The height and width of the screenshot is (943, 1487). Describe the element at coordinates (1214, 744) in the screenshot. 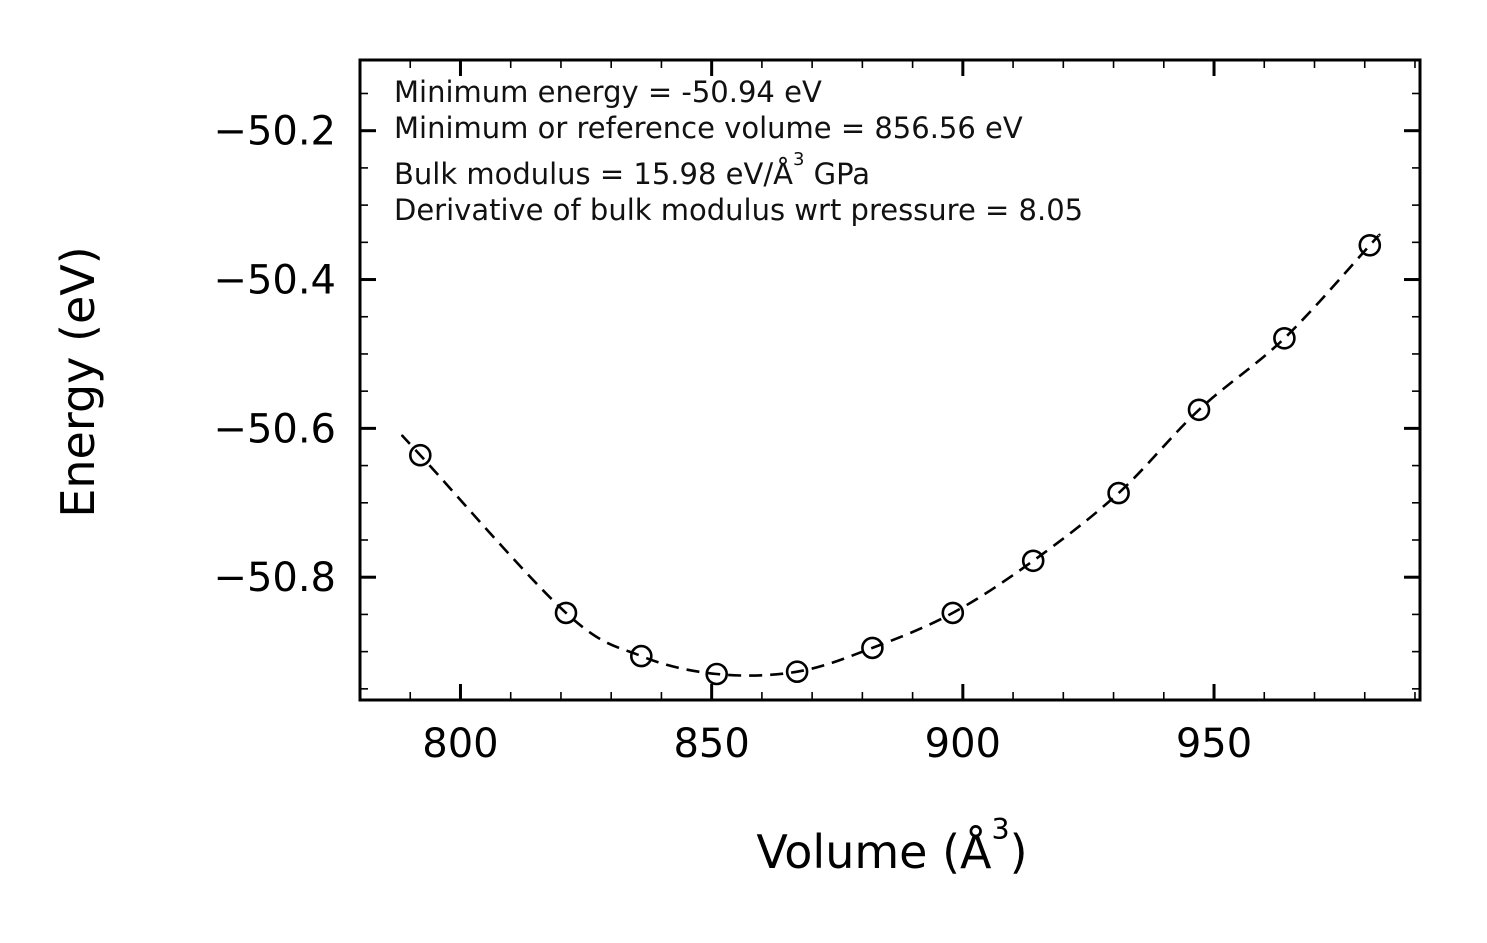

I see `x-tick-label: 950` at that location.